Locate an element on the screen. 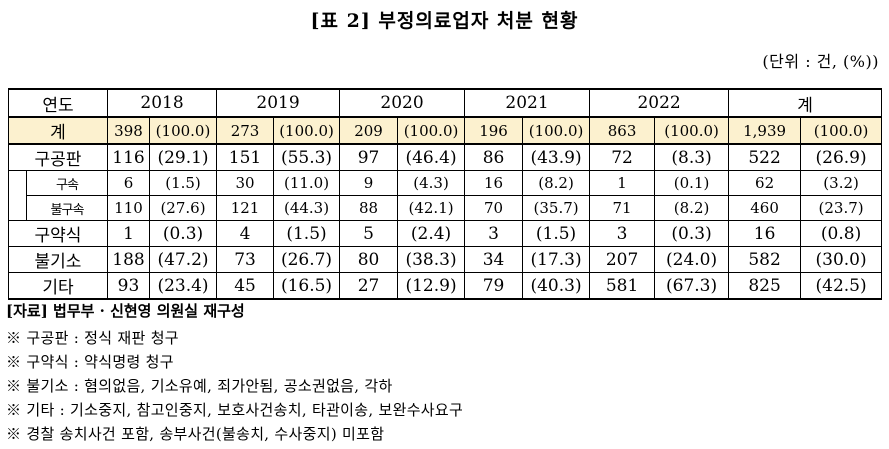 This screenshot has height=449, width=889. cell: 79 is located at coordinates (494, 286).